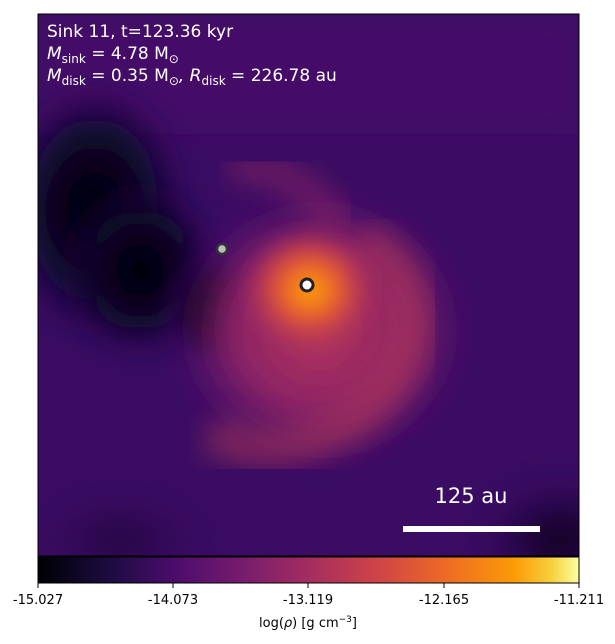 This screenshot has width=615, height=644. I want to click on colorbar, so click(308, 570).